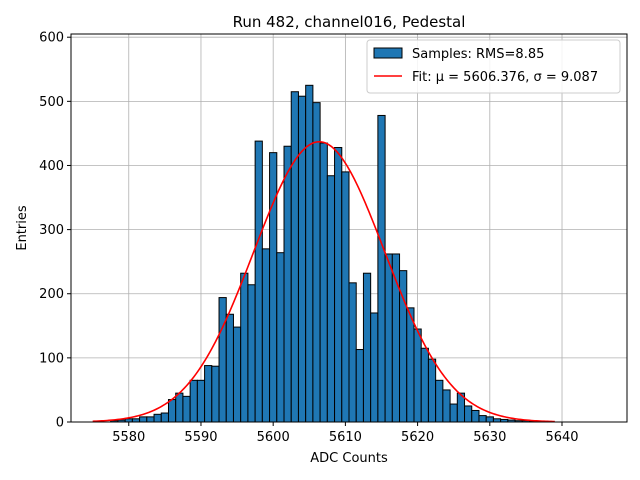 This screenshot has height=480, width=640. What do you see at coordinates (51, 38) in the screenshot?
I see `y-tick-label: 600` at bounding box center [51, 38].